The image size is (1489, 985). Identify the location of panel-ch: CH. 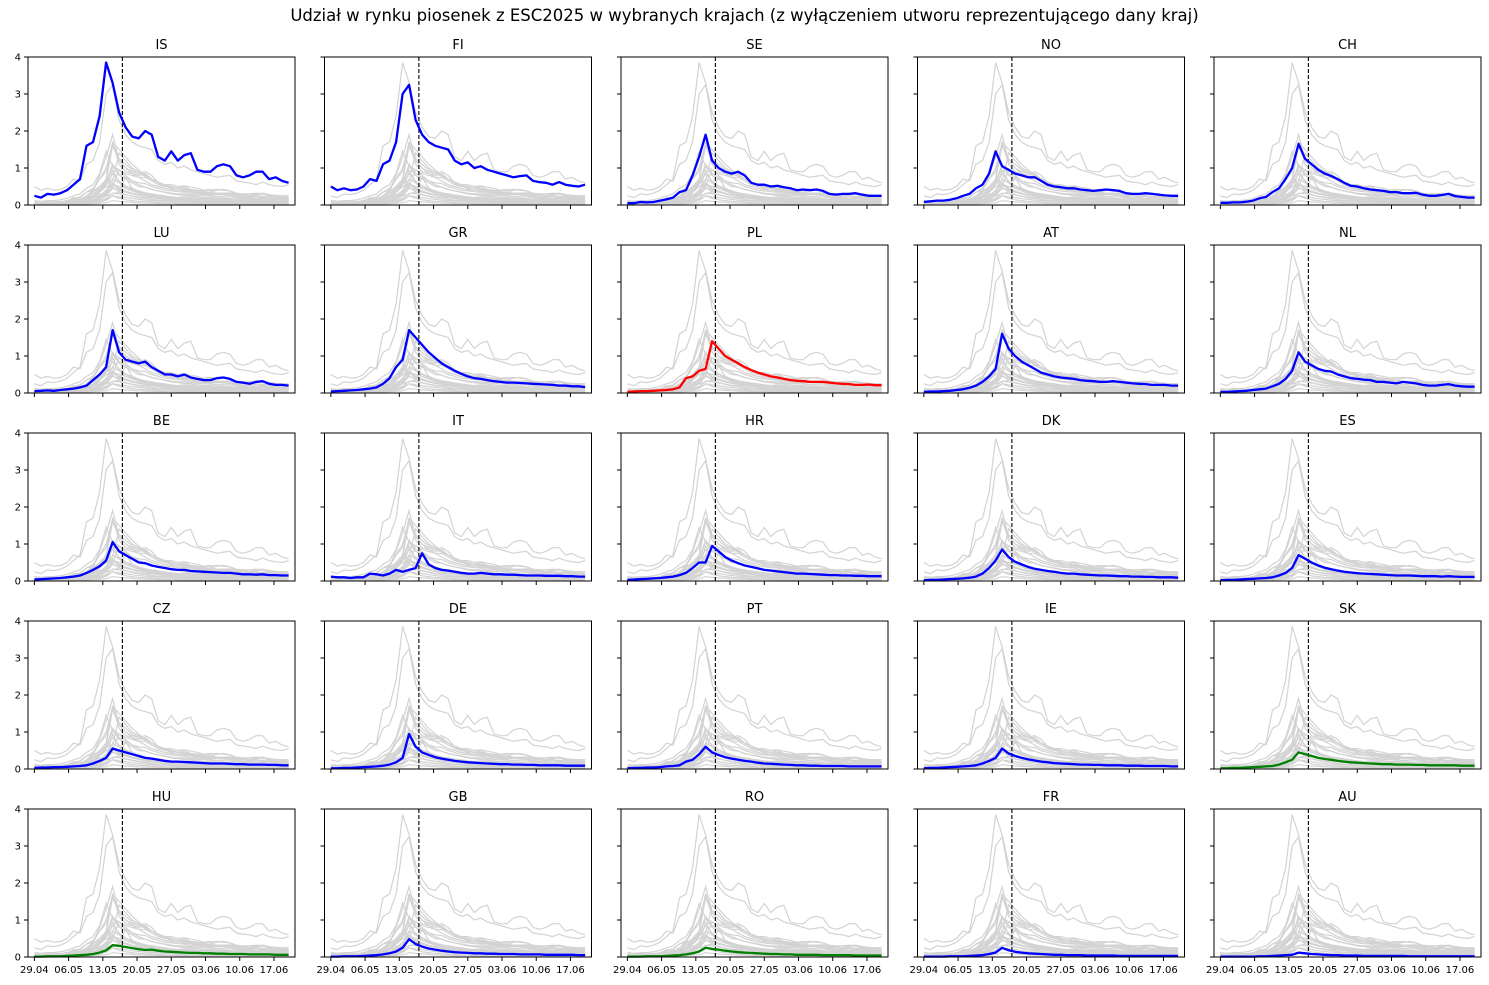
(1346, 123).